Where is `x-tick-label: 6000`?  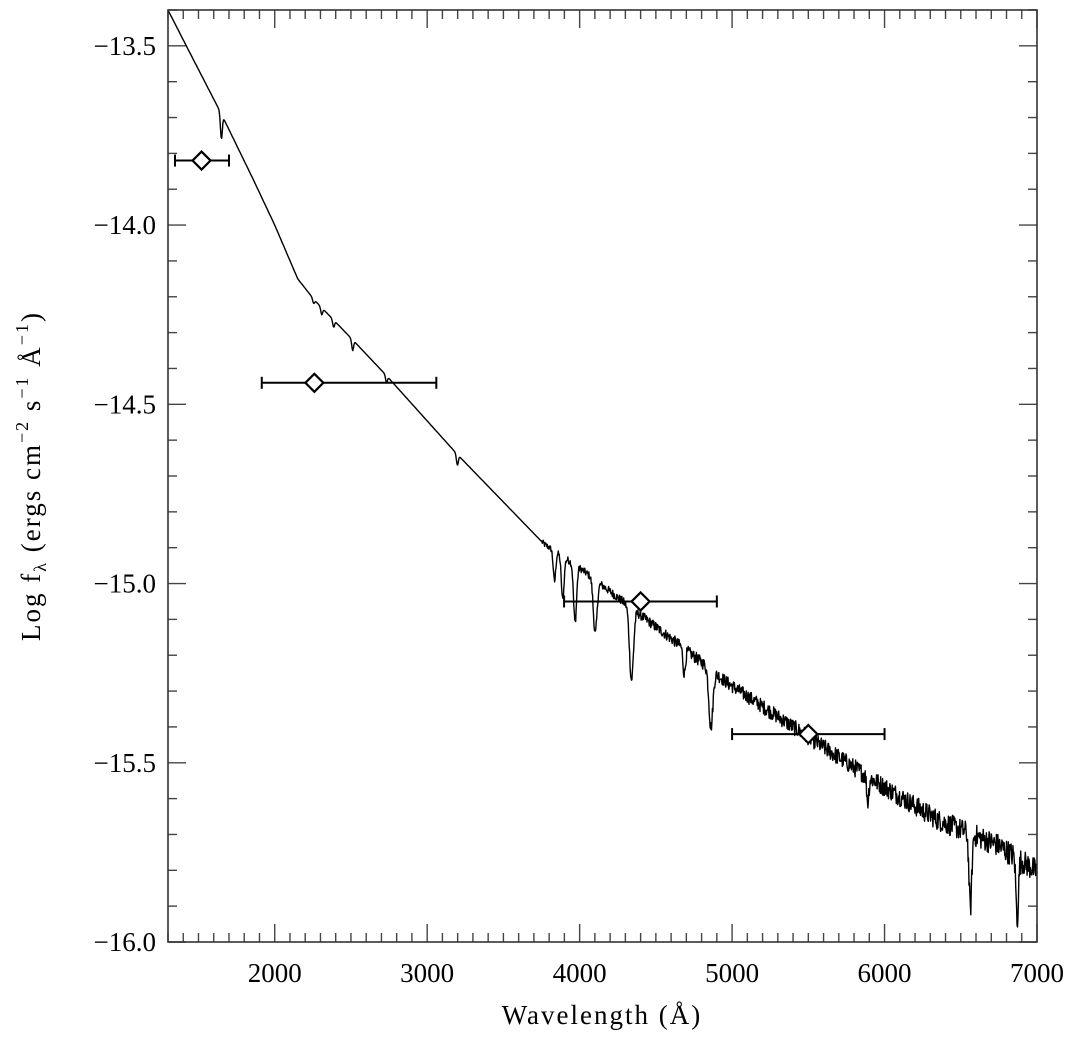
x-tick-label: 6000 is located at coordinates (885, 973).